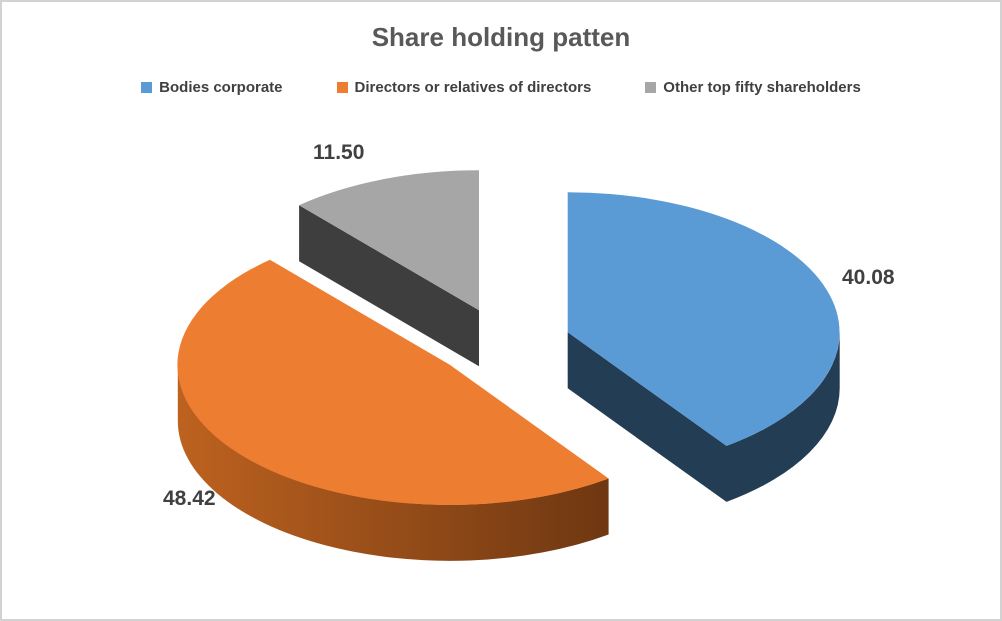  What do you see at coordinates (703, 319) in the screenshot?
I see `pie-slice-0-top` at bounding box center [703, 319].